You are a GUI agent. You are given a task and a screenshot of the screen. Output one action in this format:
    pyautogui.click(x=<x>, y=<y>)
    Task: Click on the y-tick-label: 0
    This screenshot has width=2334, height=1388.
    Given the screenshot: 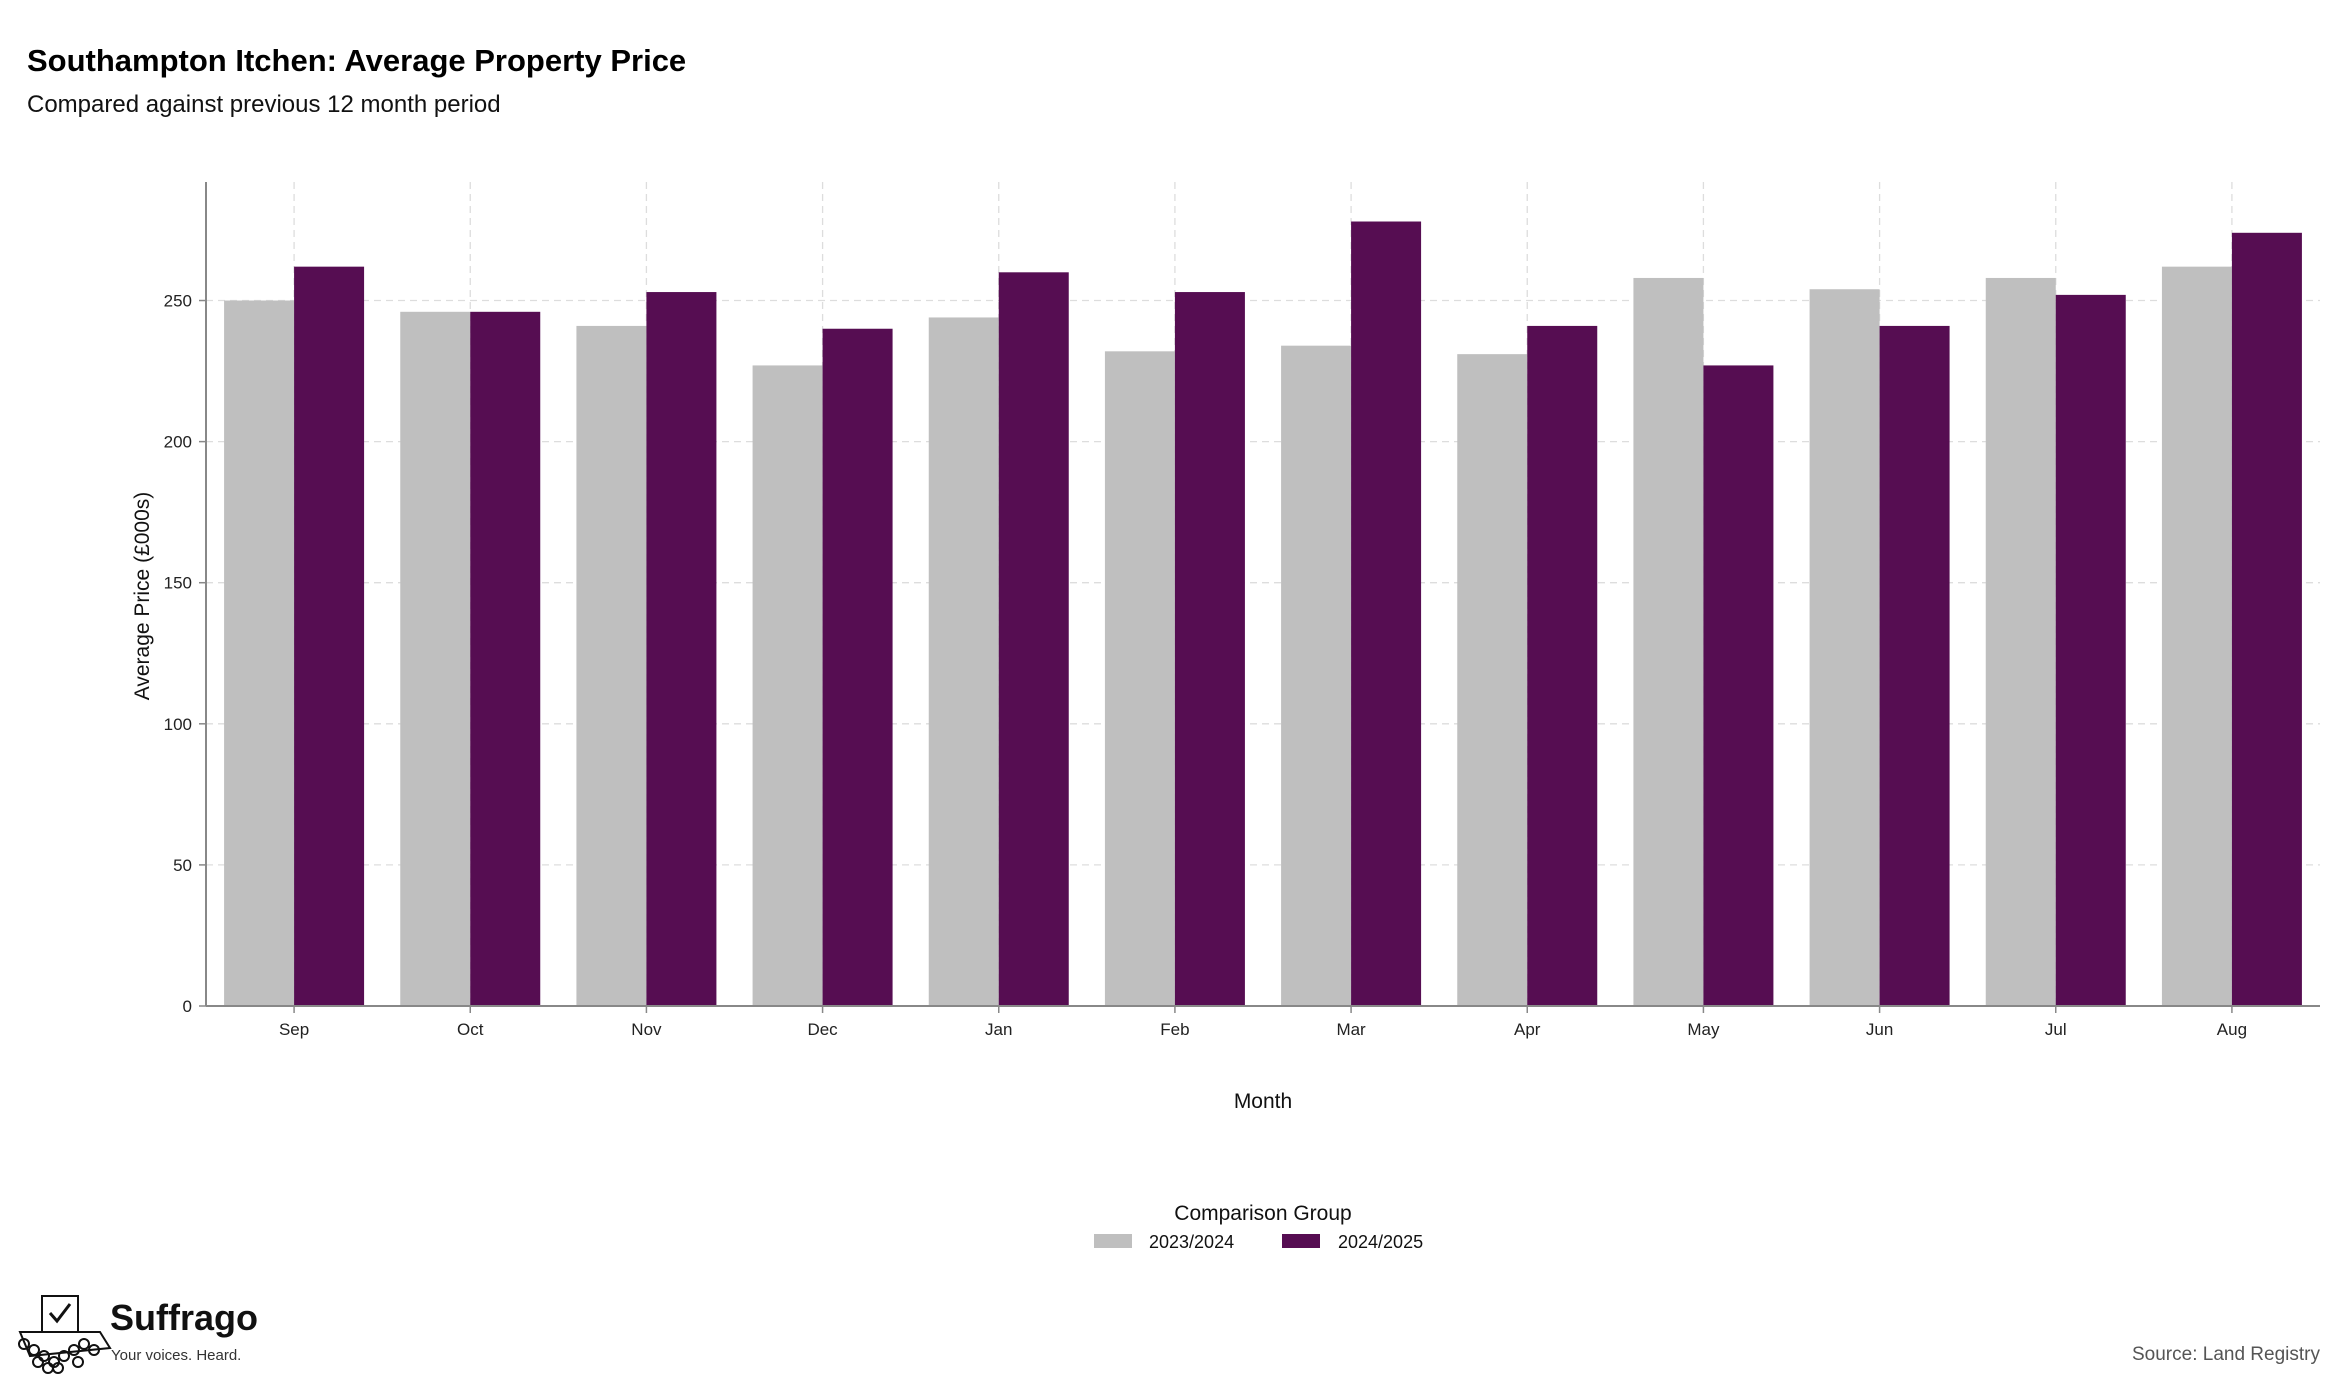 What is the action you would take?
    pyautogui.click(x=187, y=1006)
    